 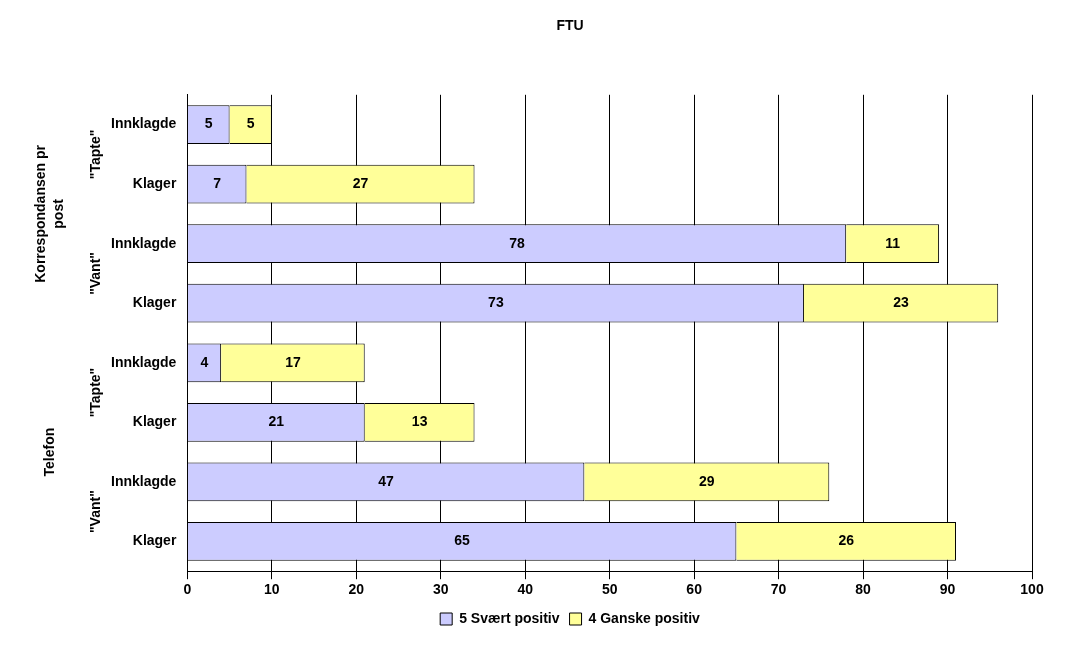 What do you see at coordinates (360, 182) in the screenshot?
I see `data-label: 27` at bounding box center [360, 182].